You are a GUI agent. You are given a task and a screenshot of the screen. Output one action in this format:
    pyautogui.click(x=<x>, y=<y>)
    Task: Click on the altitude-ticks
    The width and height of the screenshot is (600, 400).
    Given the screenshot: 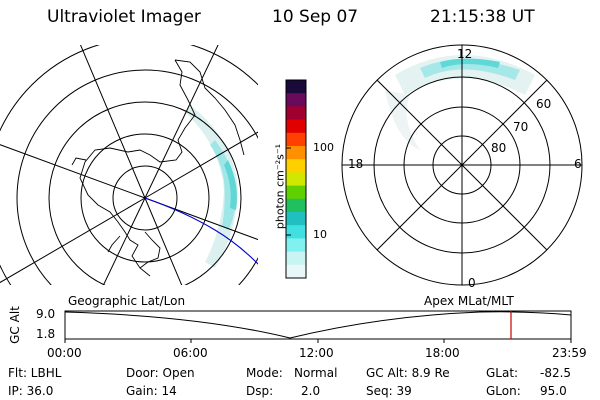 What is the action you would take?
    pyautogui.click(x=318, y=341)
    